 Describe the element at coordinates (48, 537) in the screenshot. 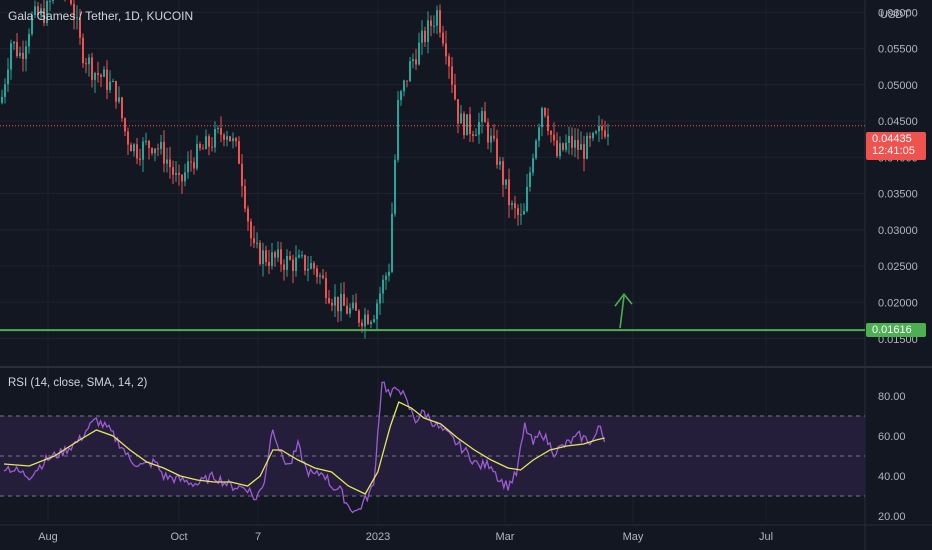

I see `time-axis-tick: Aug` at that location.